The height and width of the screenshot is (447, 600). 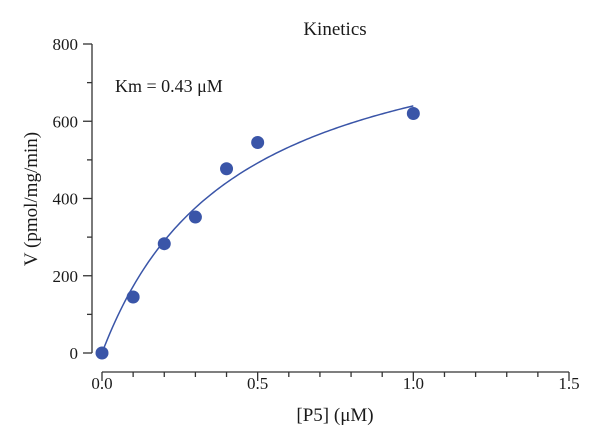 What do you see at coordinates (66, 199) in the screenshot?
I see `y-tick-label: 400` at bounding box center [66, 199].